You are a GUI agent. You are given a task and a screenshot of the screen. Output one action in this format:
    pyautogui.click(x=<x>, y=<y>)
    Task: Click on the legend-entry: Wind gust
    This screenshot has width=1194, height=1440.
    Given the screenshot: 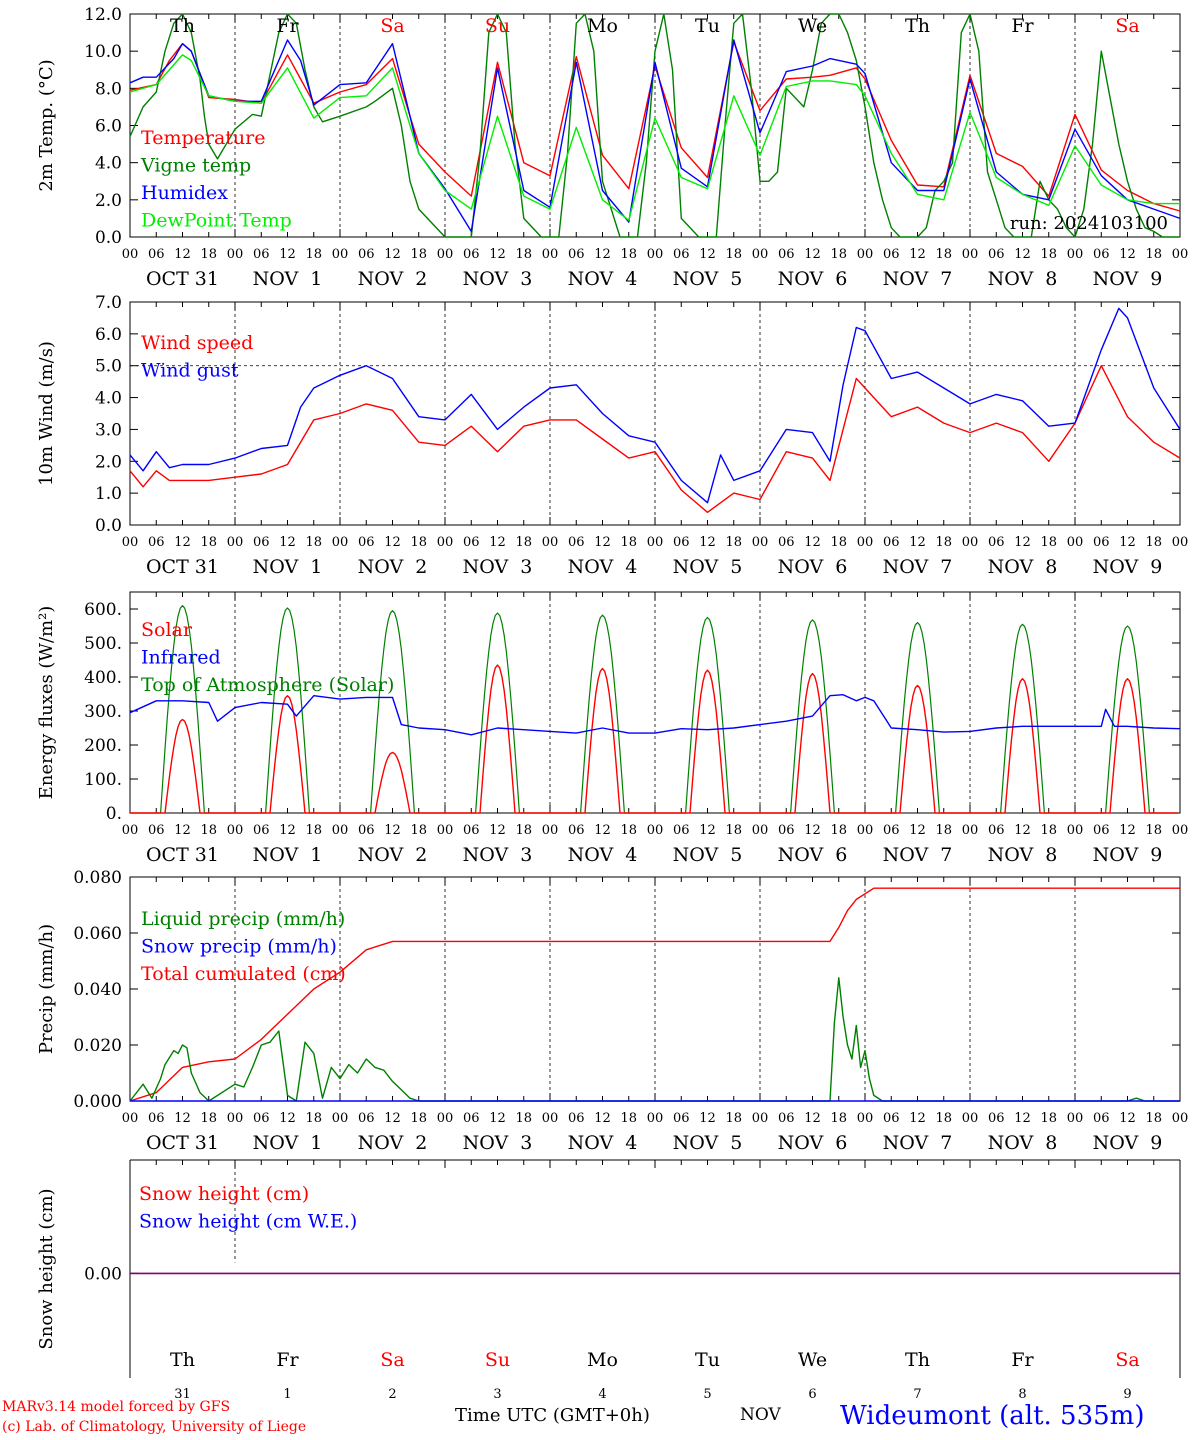 What is the action you would take?
    pyautogui.click(x=190, y=371)
    